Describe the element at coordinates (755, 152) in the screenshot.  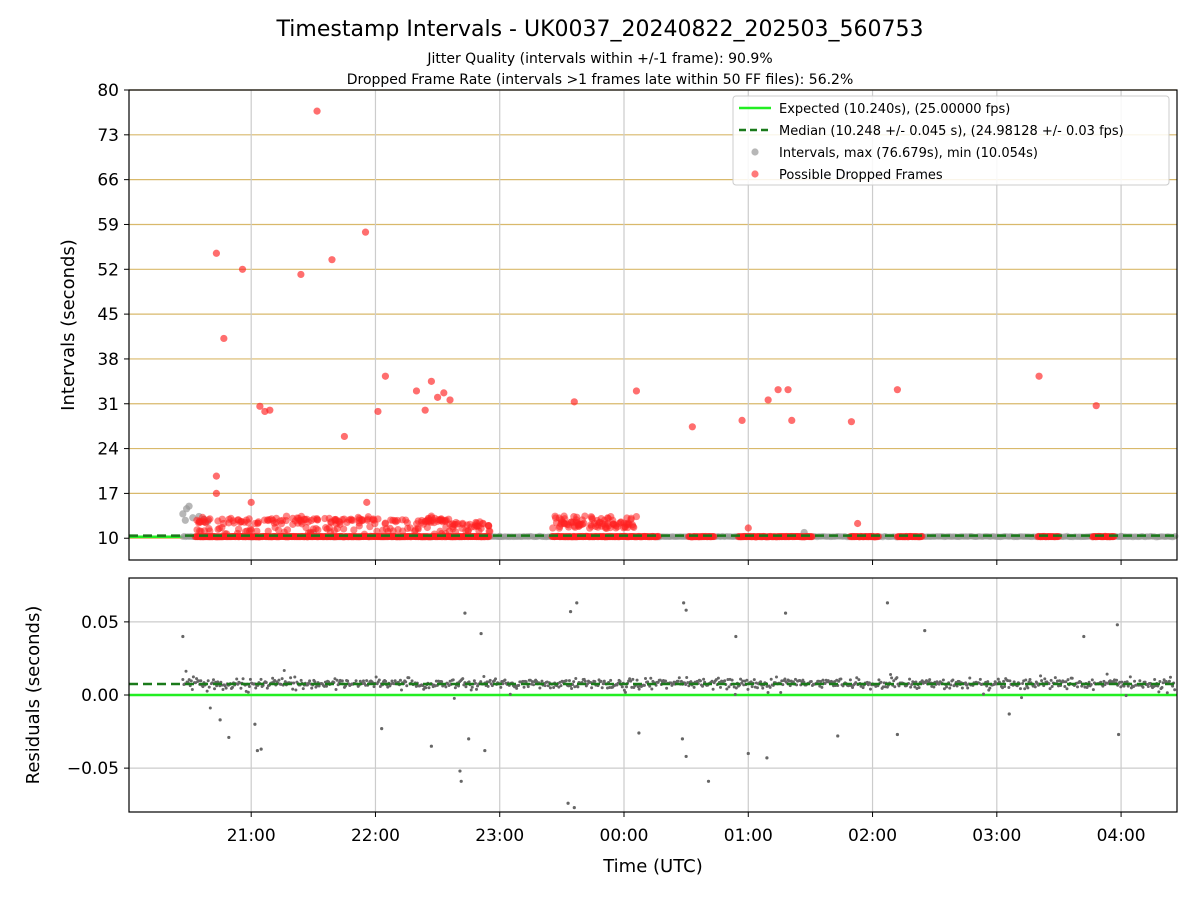
I see `legend-intervals-swatch` at that location.